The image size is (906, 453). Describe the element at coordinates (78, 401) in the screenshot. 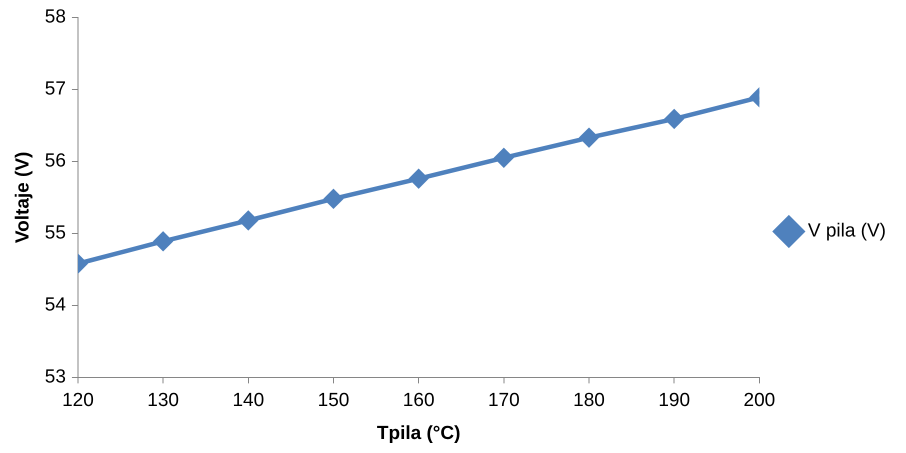

I see `x-tick-label: 120` at that location.